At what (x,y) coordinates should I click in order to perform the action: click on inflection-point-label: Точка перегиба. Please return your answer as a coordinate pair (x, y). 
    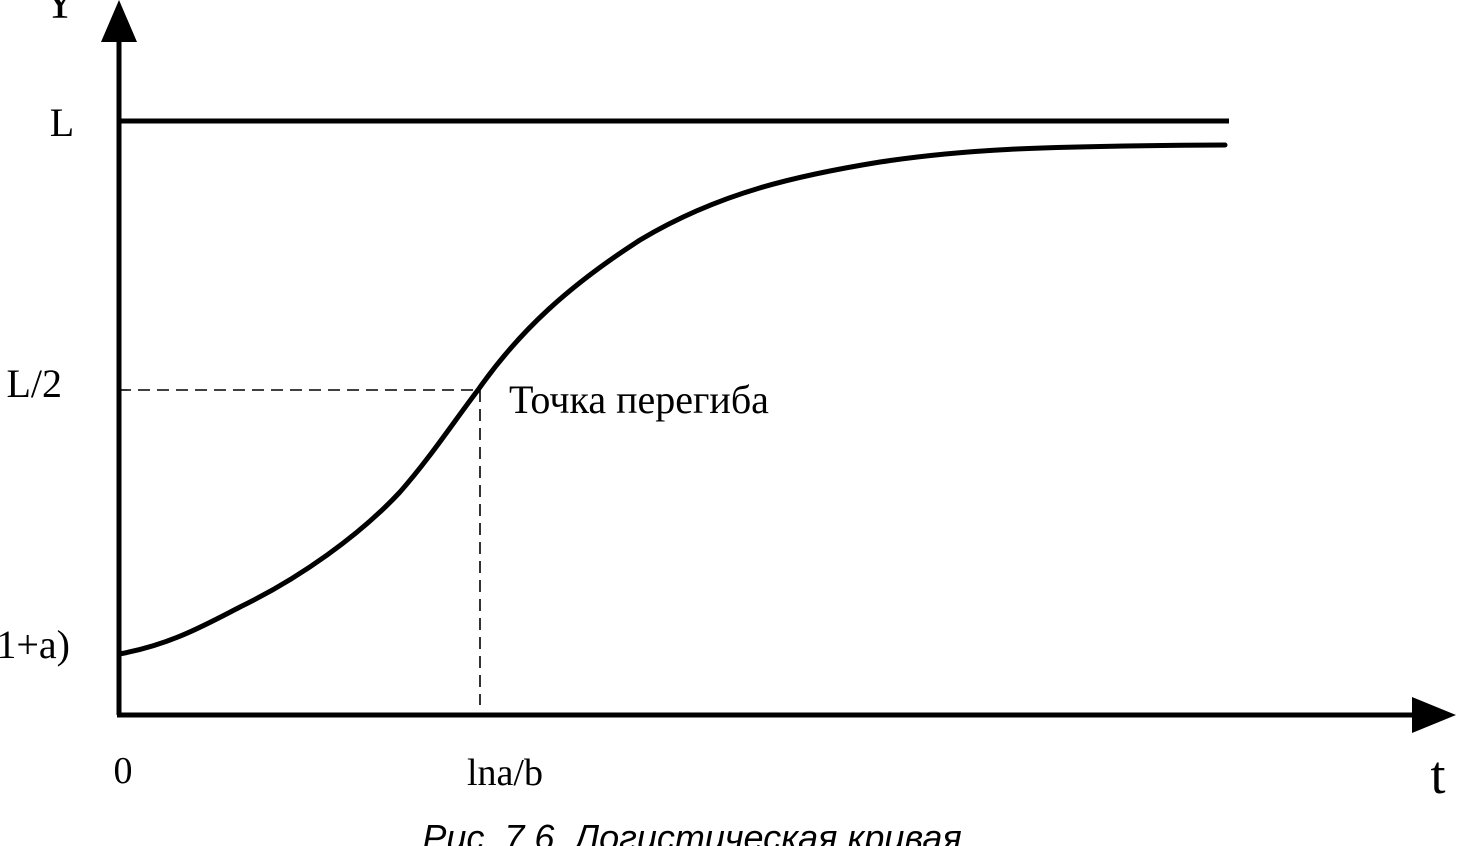
    Looking at the image, I should click on (639, 399).